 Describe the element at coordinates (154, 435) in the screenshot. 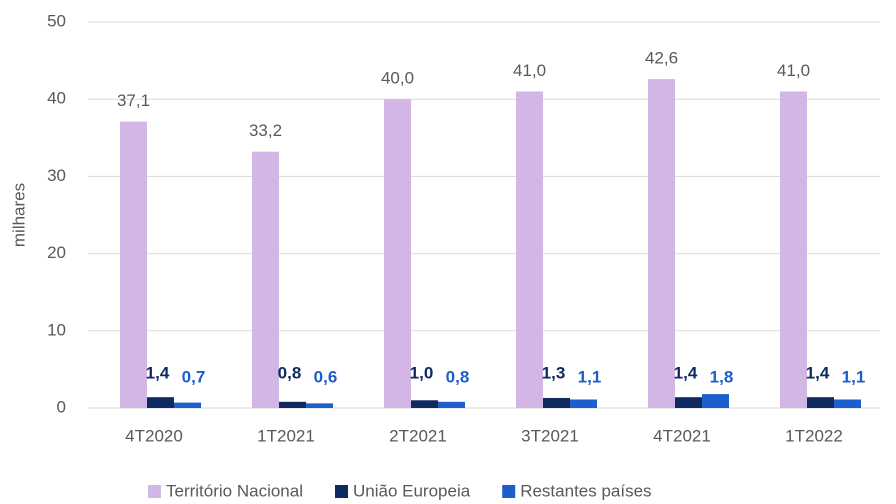

I see `x-tick-label: 4T2020` at that location.